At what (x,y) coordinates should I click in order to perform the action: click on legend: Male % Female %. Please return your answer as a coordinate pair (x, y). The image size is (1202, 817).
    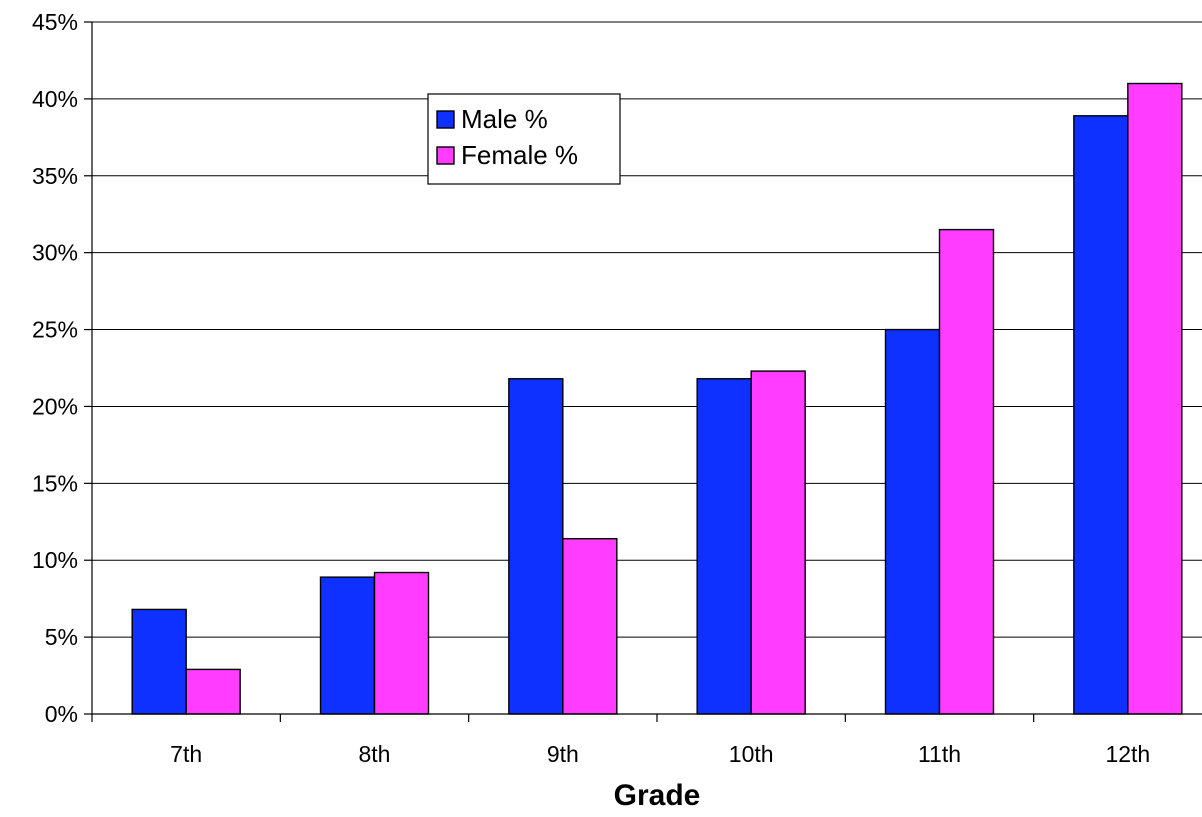
    Looking at the image, I should click on (524, 139).